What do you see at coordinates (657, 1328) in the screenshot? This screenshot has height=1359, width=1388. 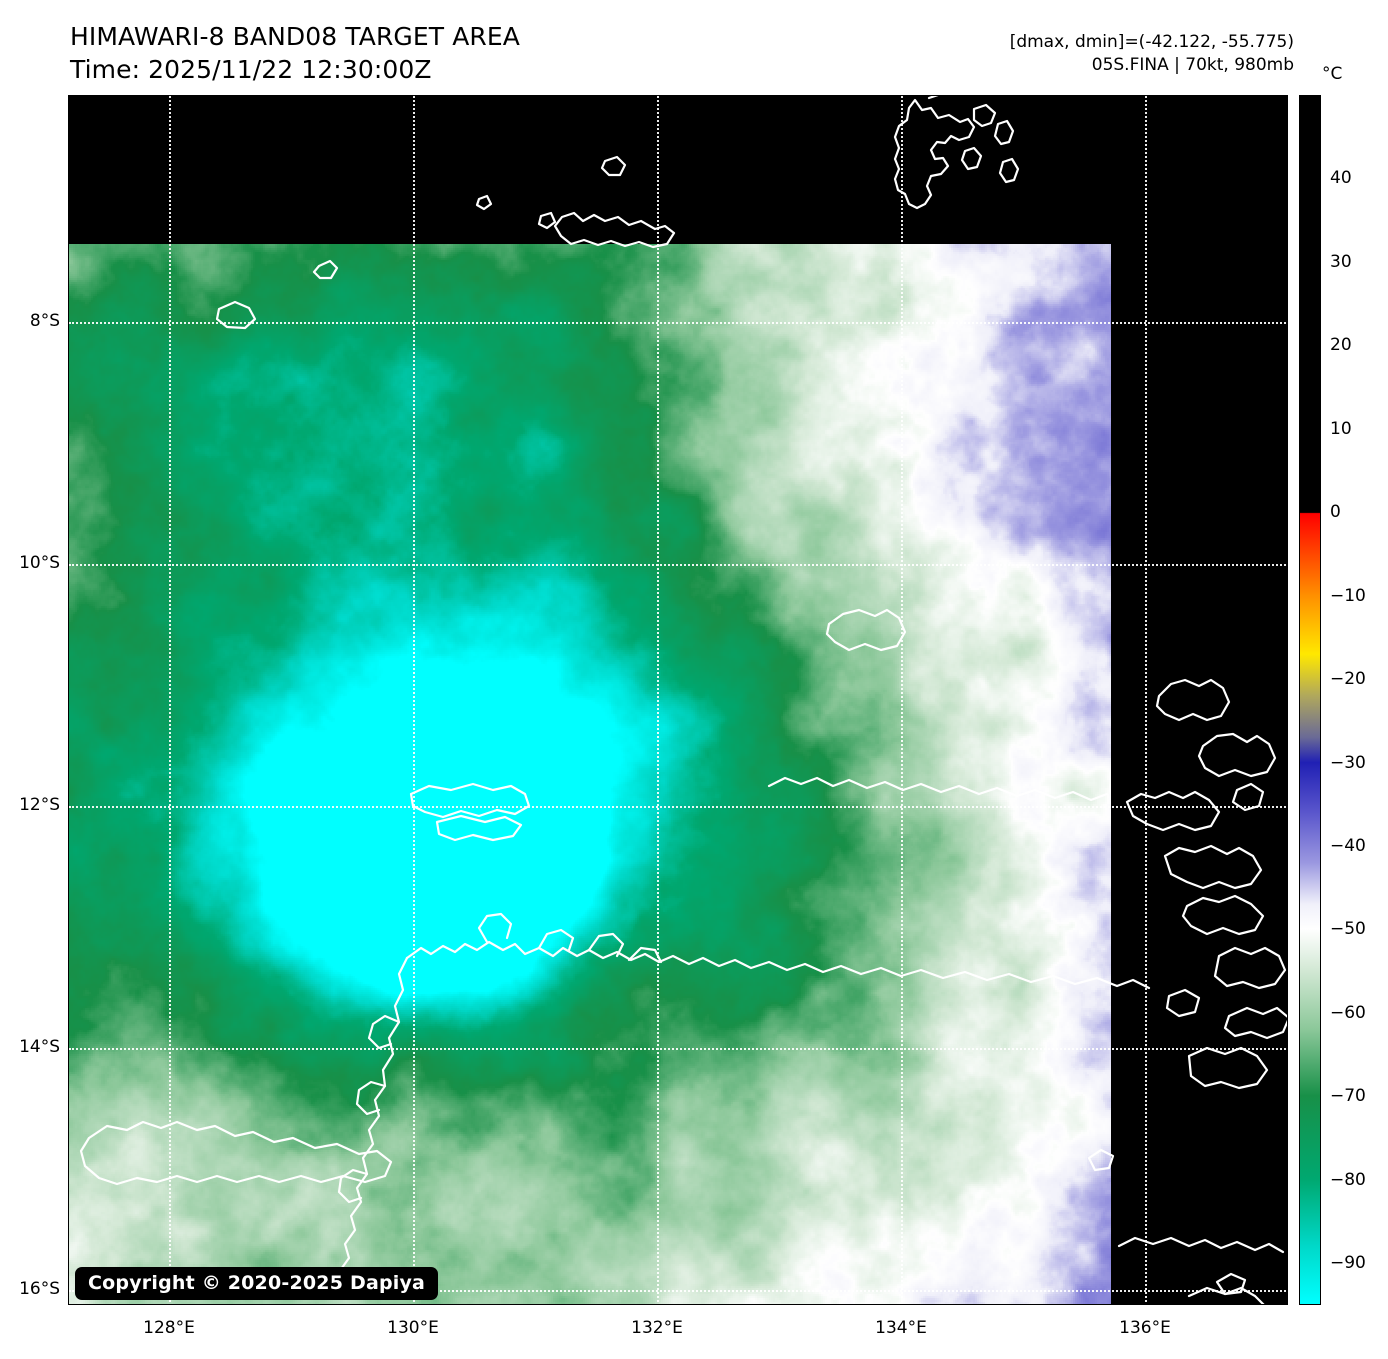 I see `xtick-132E: 132°E` at bounding box center [657, 1328].